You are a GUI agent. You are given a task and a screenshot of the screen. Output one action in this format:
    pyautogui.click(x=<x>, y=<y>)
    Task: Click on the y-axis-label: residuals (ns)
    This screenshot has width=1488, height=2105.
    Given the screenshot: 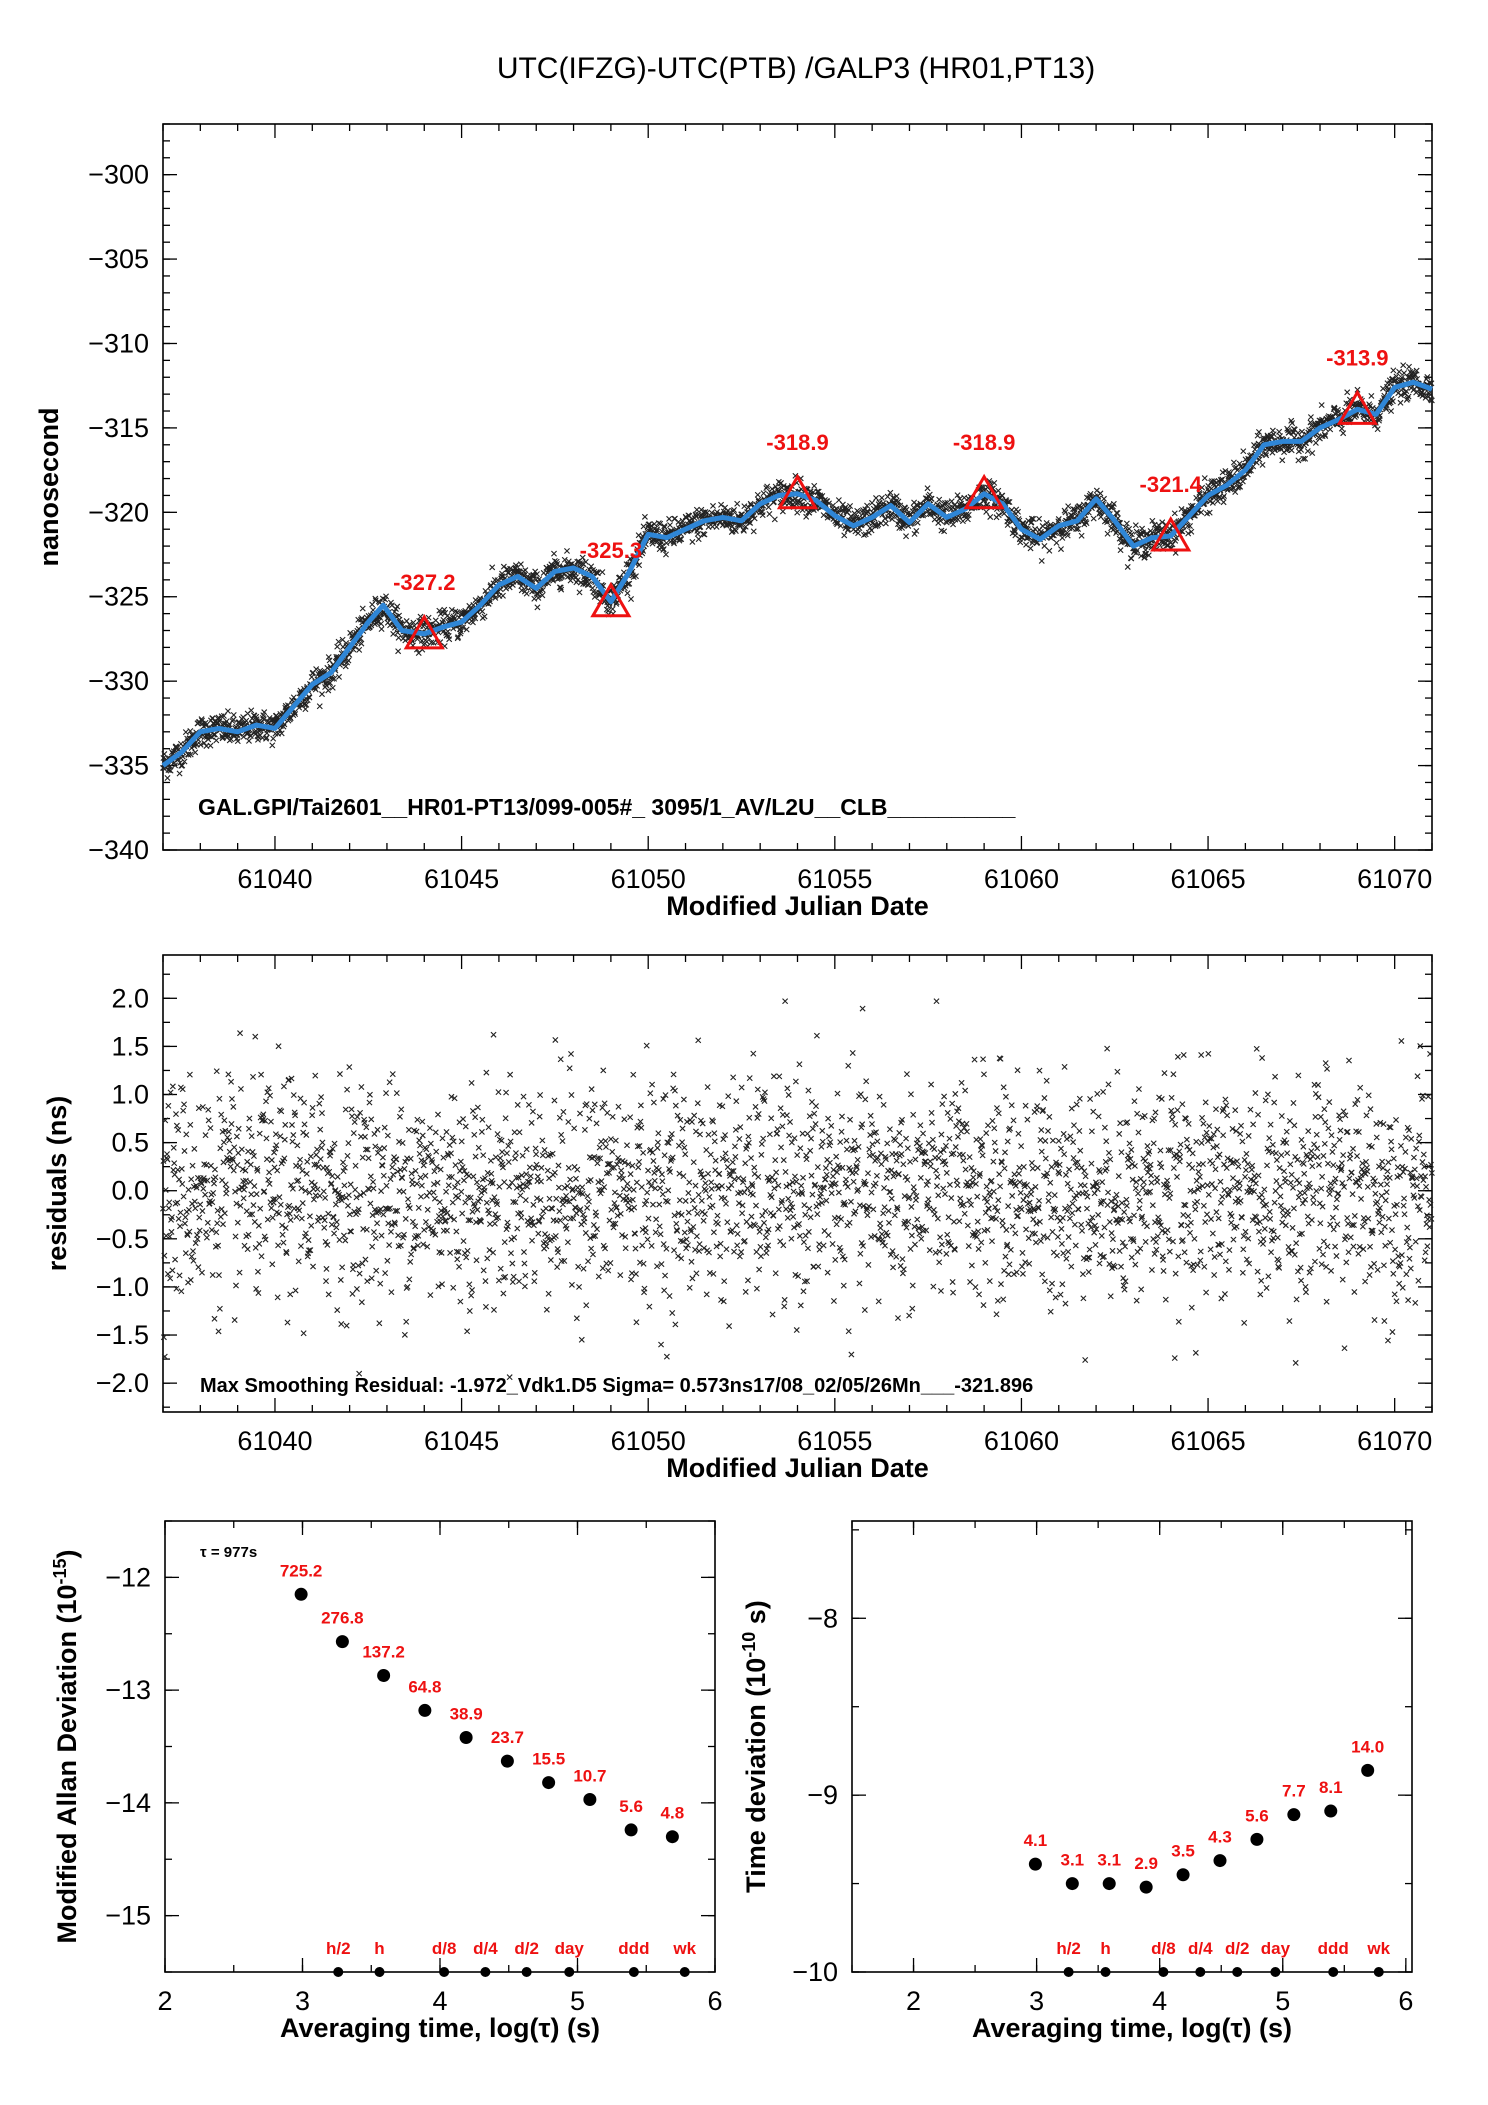 What is the action you would take?
    pyautogui.click(x=57, y=1184)
    